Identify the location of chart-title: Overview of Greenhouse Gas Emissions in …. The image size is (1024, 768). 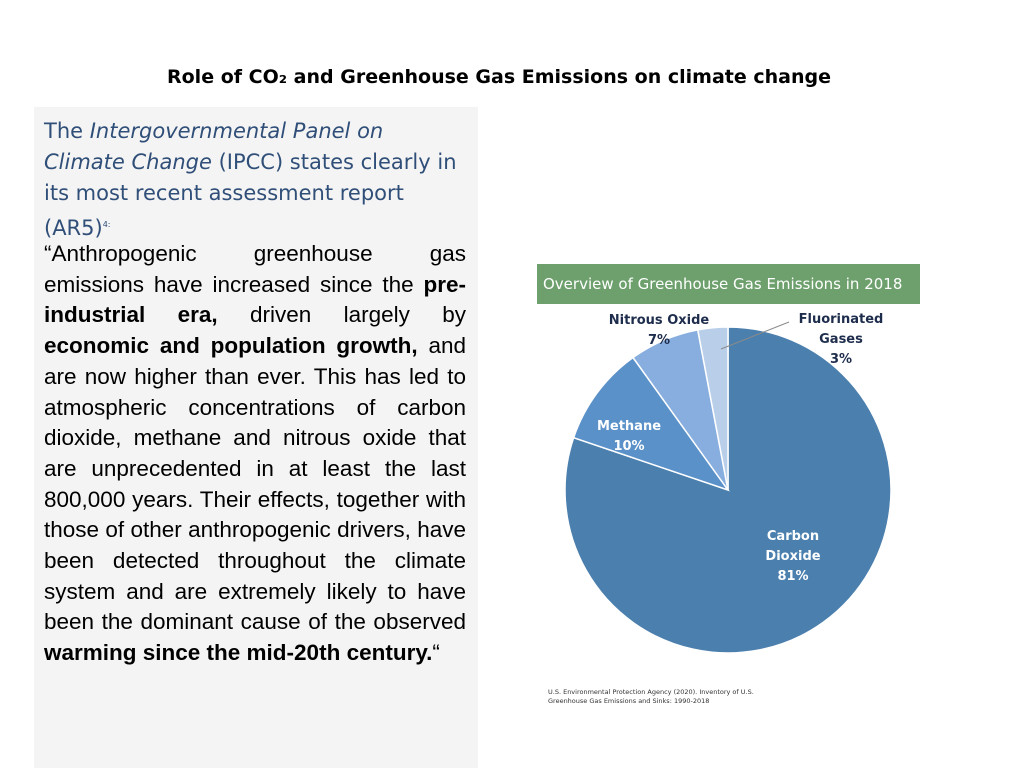
(728, 284).